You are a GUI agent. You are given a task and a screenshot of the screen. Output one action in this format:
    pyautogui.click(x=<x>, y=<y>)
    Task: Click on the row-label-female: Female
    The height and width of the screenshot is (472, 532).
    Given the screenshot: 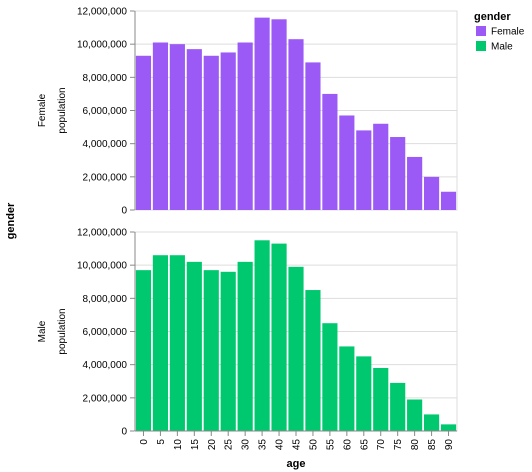 What is the action you would take?
    pyautogui.click(x=42, y=110)
    